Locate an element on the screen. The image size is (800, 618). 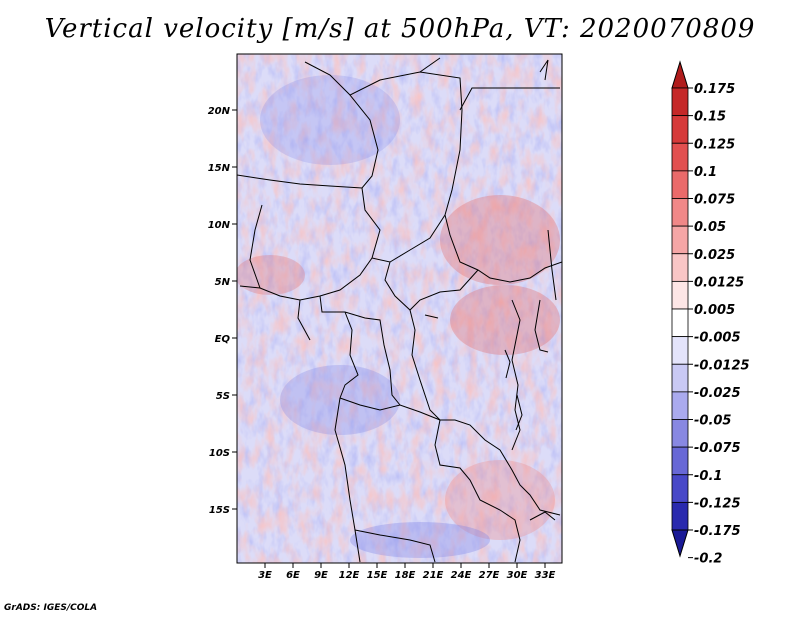
lon-label: 24E is located at coordinates (461, 575).